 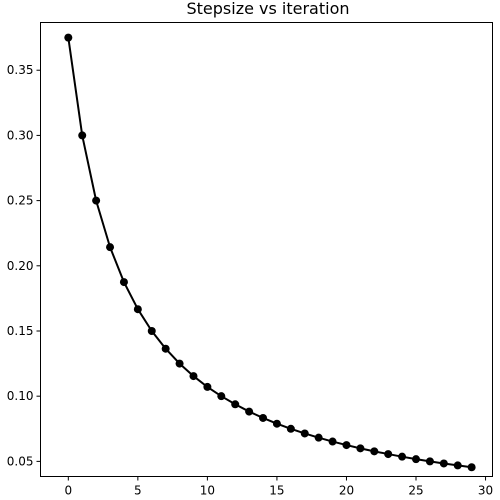 What do you see at coordinates (485, 491) in the screenshot?
I see `x-tick-label: 30` at bounding box center [485, 491].